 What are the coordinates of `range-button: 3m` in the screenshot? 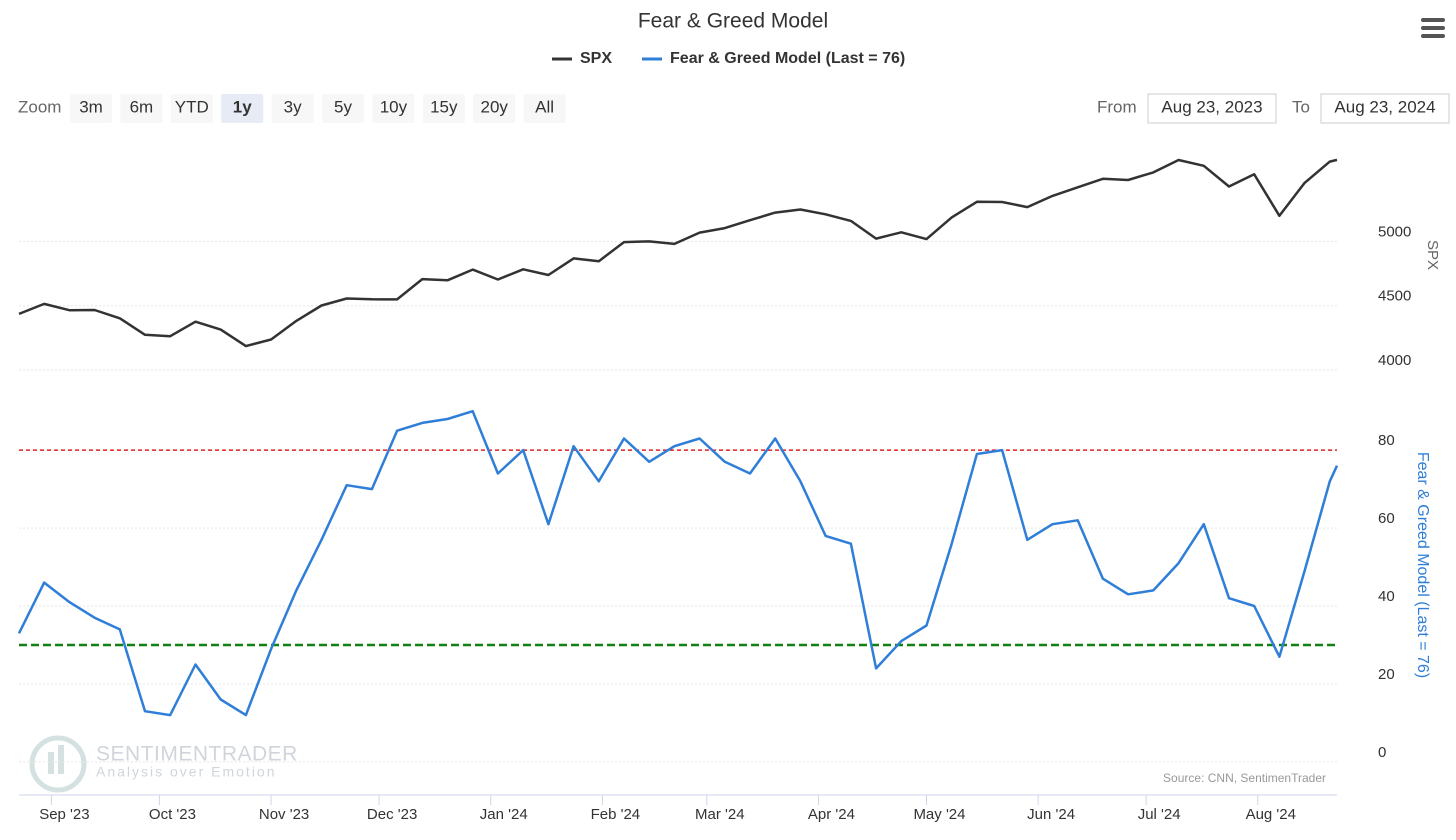 It's located at (91, 108).